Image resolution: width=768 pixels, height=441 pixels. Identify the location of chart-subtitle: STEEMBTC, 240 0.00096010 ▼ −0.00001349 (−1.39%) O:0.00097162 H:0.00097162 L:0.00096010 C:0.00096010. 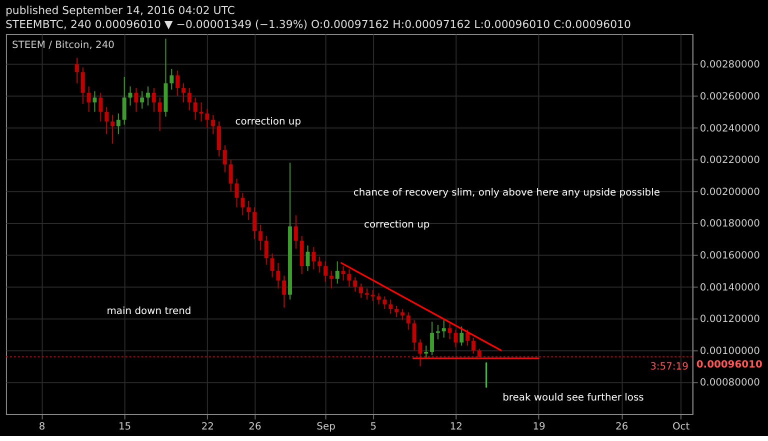
(318, 24).